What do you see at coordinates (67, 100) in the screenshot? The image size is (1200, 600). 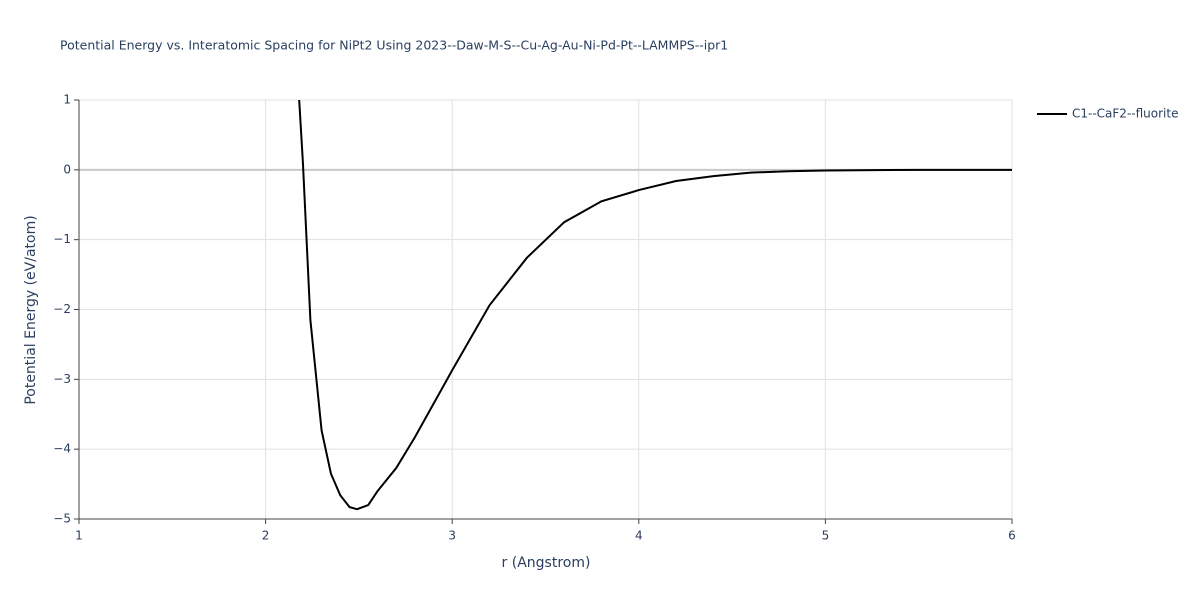 I see `y-tick-label: 1` at bounding box center [67, 100].